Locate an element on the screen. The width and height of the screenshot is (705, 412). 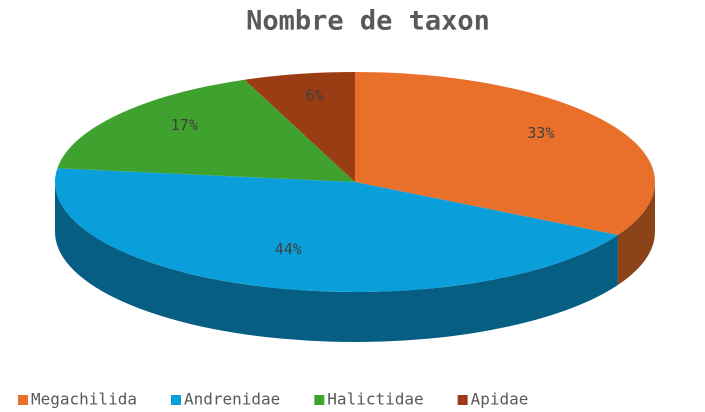
pie-side is located at coordinates (636, 233).